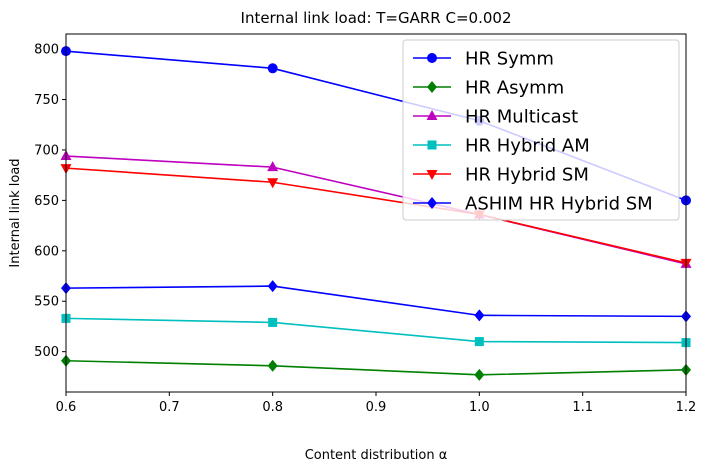 This screenshot has width=706, height=471. What do you see at coordinates (169, 407) in the screenshot?
I see `x-tick-label: 0.7` at bounding box center [169, 407].